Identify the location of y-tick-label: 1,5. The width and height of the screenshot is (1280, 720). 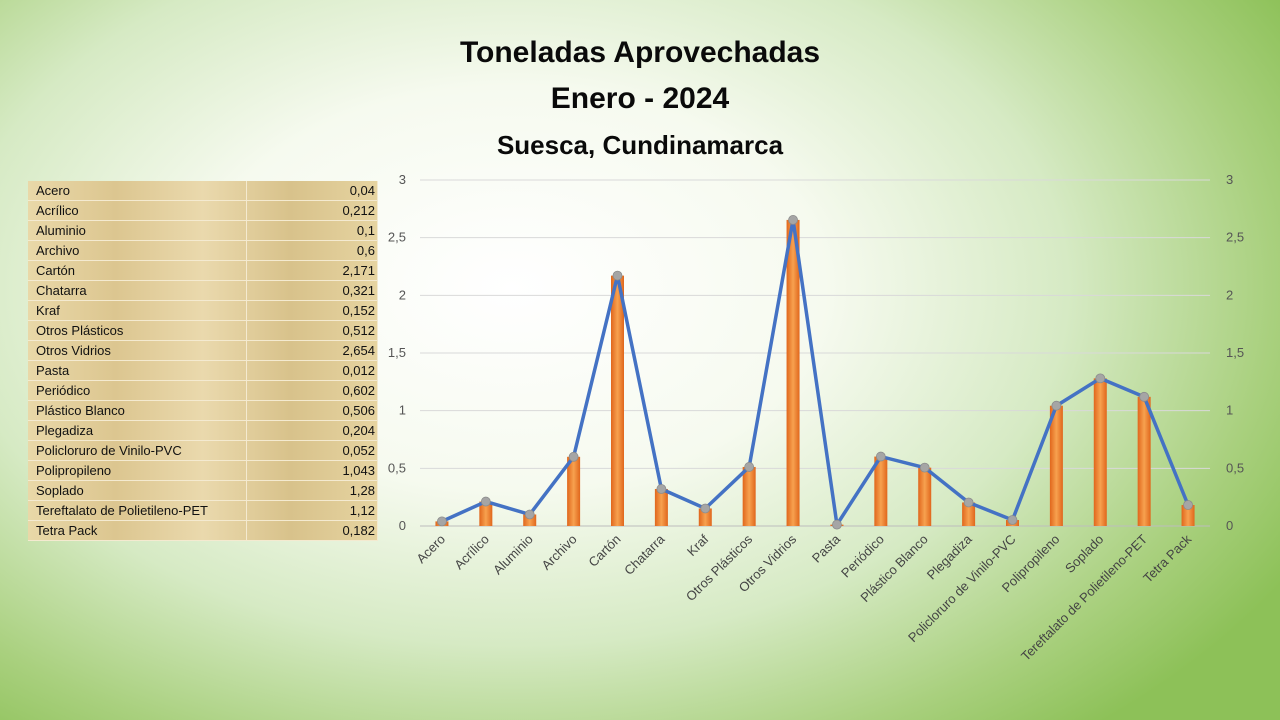
(397, 352).